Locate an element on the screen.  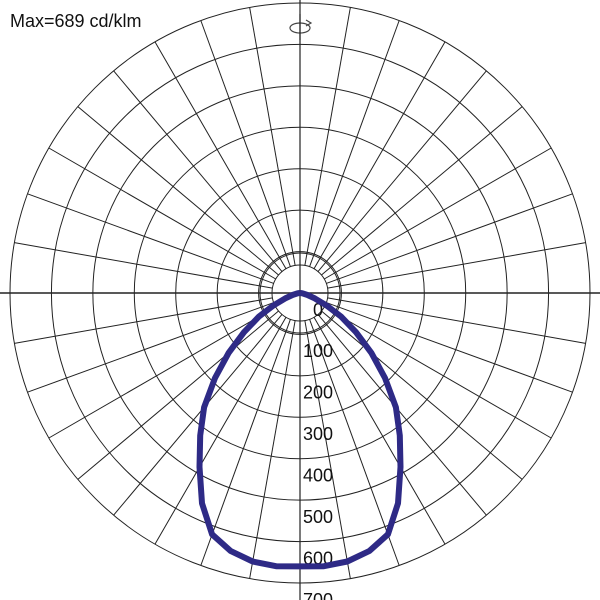
chart-title: Max=689 cd/klm is located at coordinates (76, 21).